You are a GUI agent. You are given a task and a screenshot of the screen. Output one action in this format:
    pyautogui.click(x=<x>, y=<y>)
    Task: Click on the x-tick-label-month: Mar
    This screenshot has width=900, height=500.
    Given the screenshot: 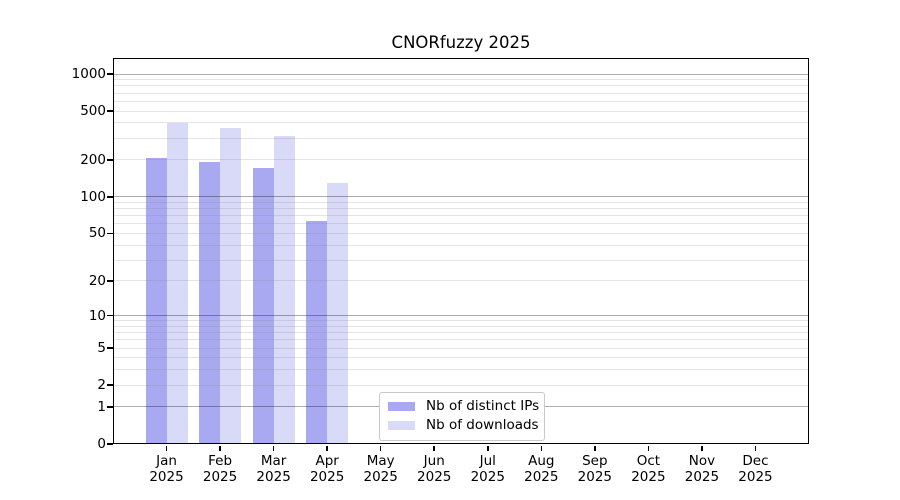 What is the action you would take?
    pyautogui.click(x=273, y=461)
    